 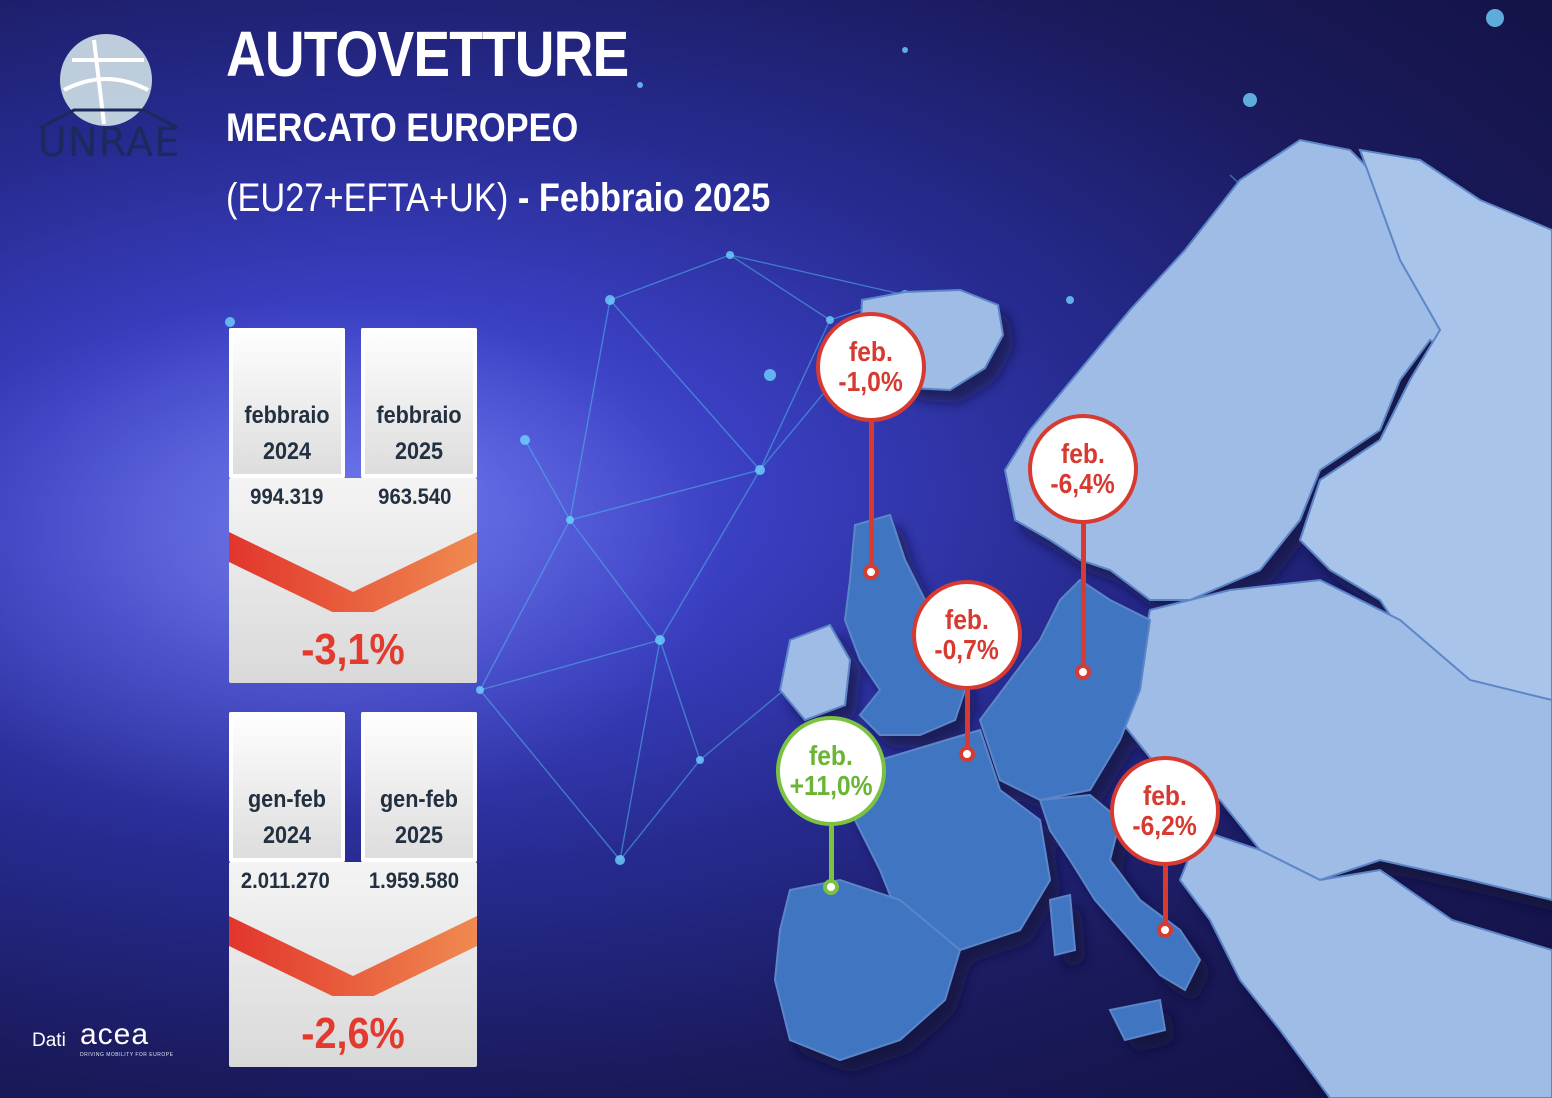 What do you see at coordinates (287, 835) in the screenshot?
I see `ytd-col-2024-label-l2: 2024` at bounding box center [287, 835].